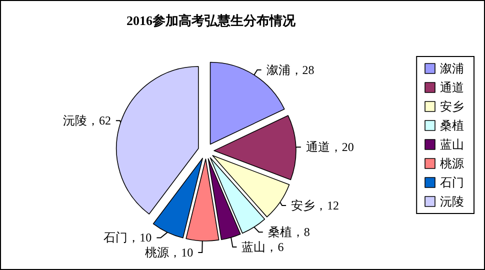 The width and height of the screenshot is (485, 270). I want to click on legend-label: 安乡, so click(303, 205).